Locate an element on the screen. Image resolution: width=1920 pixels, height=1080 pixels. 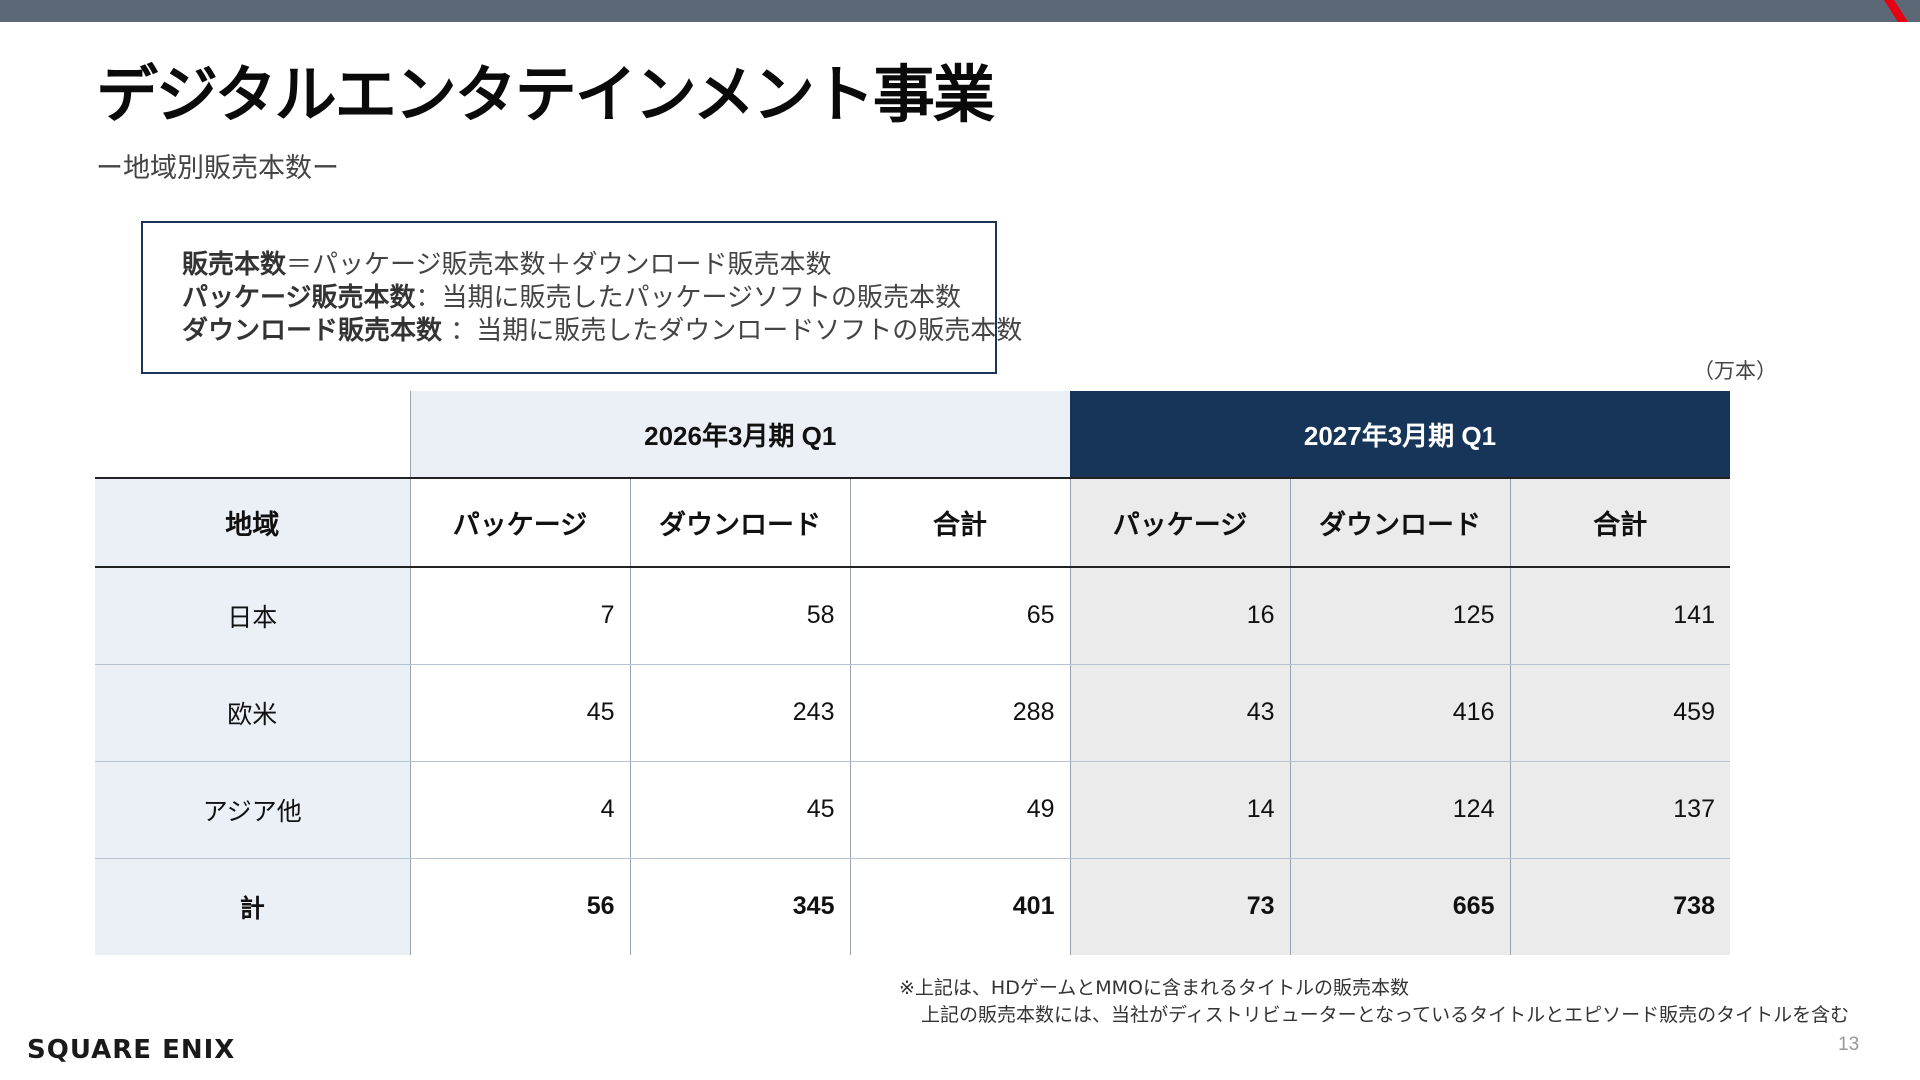
region-cell: アジア他 is located at coordinates (252, 810).